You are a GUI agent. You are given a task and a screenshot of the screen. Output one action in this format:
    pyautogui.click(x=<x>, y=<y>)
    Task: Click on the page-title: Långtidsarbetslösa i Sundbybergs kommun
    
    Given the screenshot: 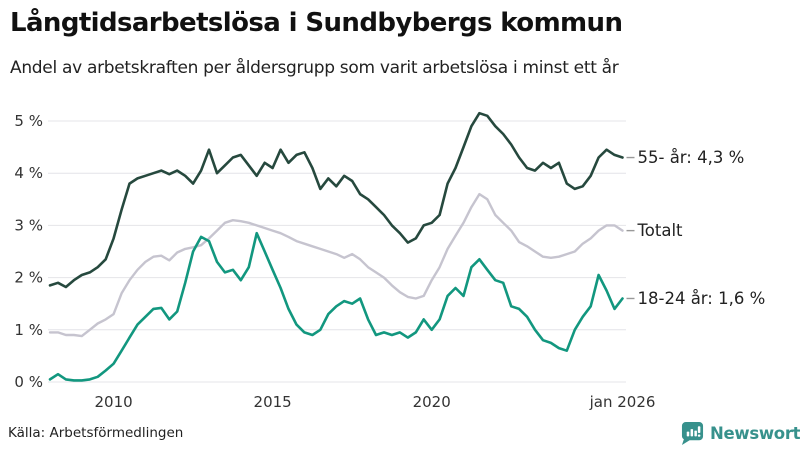 What is the action you would take?
    pyautogui.click(x=316, y=23)
    